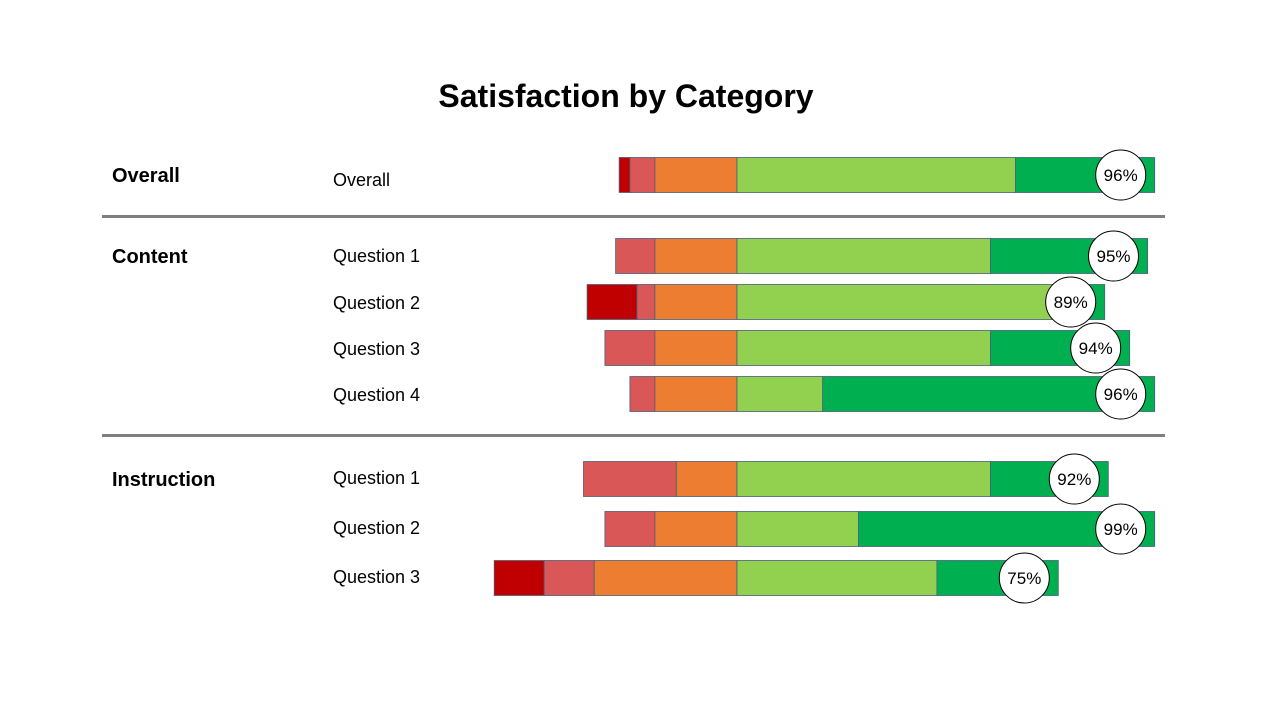 The width and height of the screenshot is (1280, 720). I want to click on satisfaction-label: 95%, so click(1113, 256).